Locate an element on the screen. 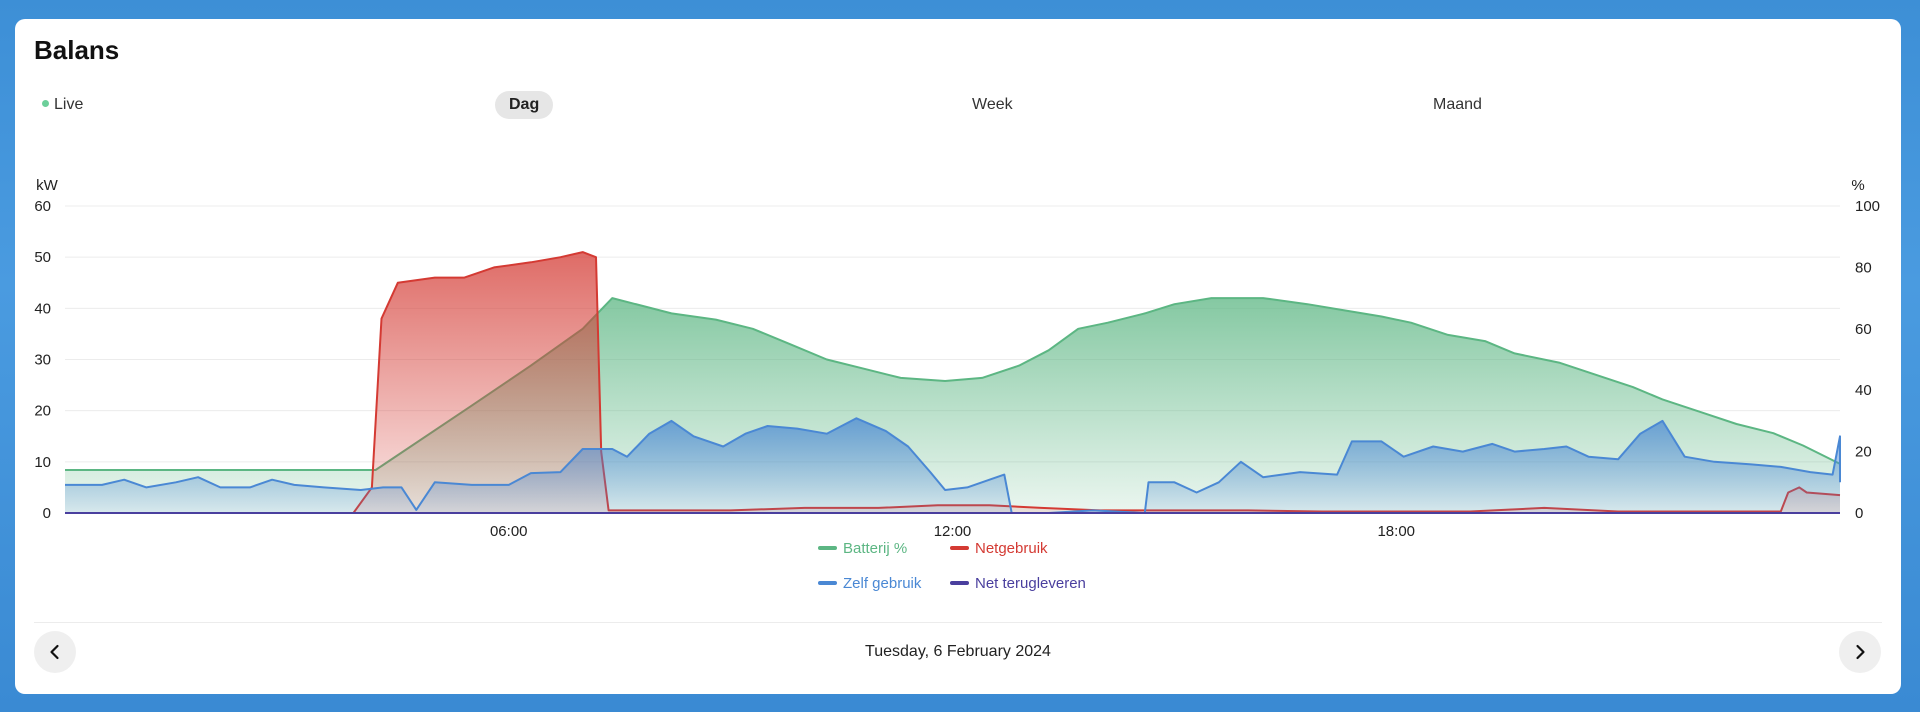 The height and width of the screenshot is (712, 1920). y-right-tick-label: 60 is located at coordinates (1863, 329).